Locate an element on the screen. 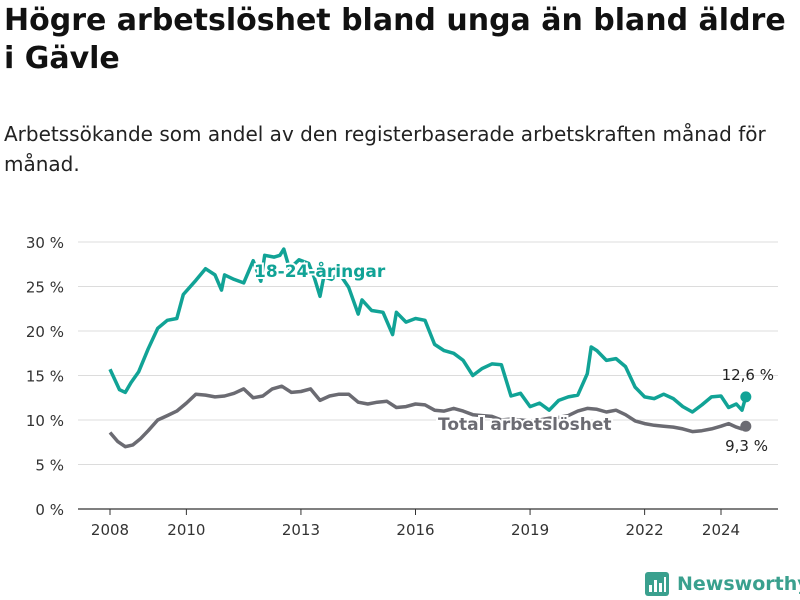 The image size is (800, 600). y-tick-label: 10 % is located at coordinates (45, 421).